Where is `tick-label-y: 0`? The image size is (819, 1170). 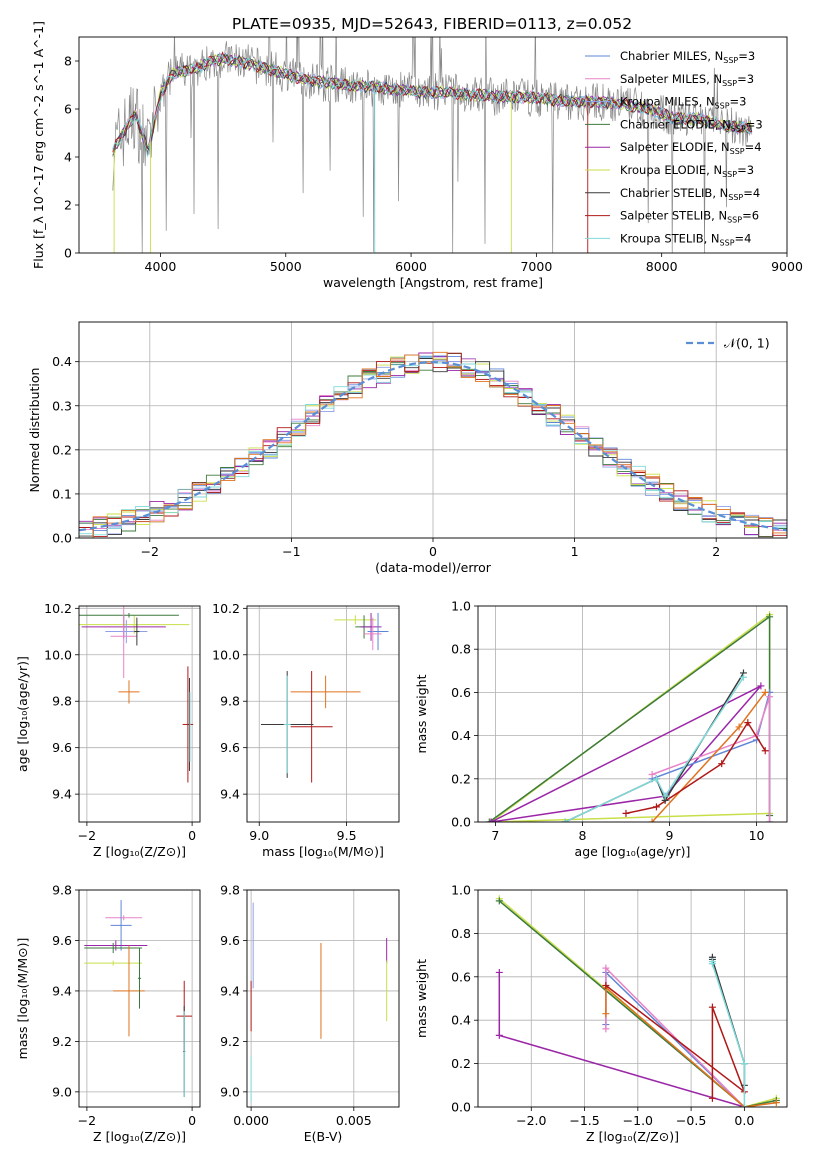 tick-label-y: 0 is located at coordinates (68, 253).